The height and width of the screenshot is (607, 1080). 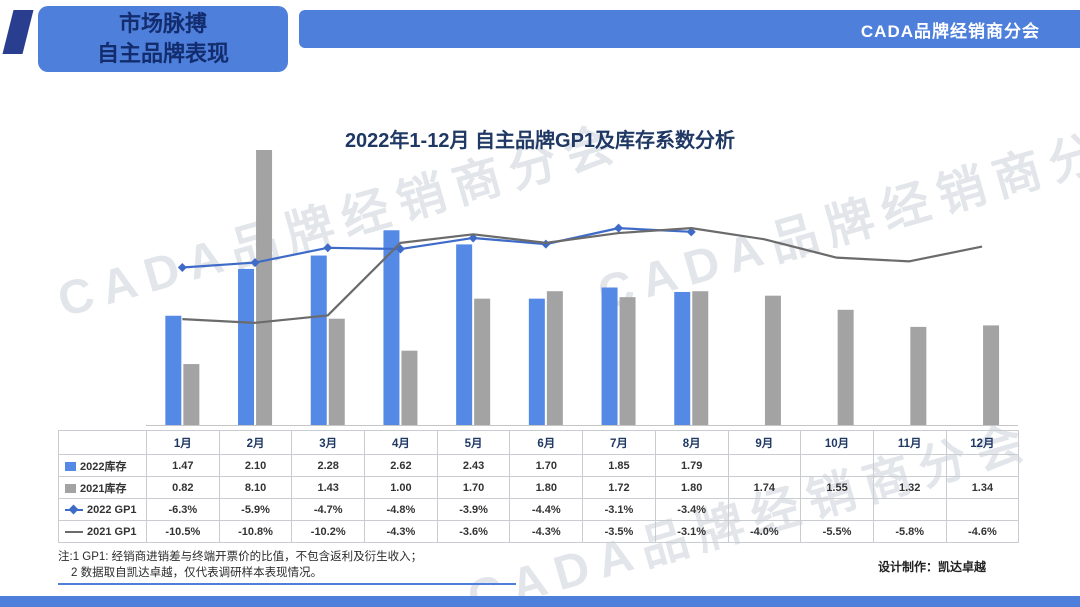 What do you see at coordinates (183, 442) in the screenshot?
I see `table-col-header: 1月` at bounding box center [183, 442].